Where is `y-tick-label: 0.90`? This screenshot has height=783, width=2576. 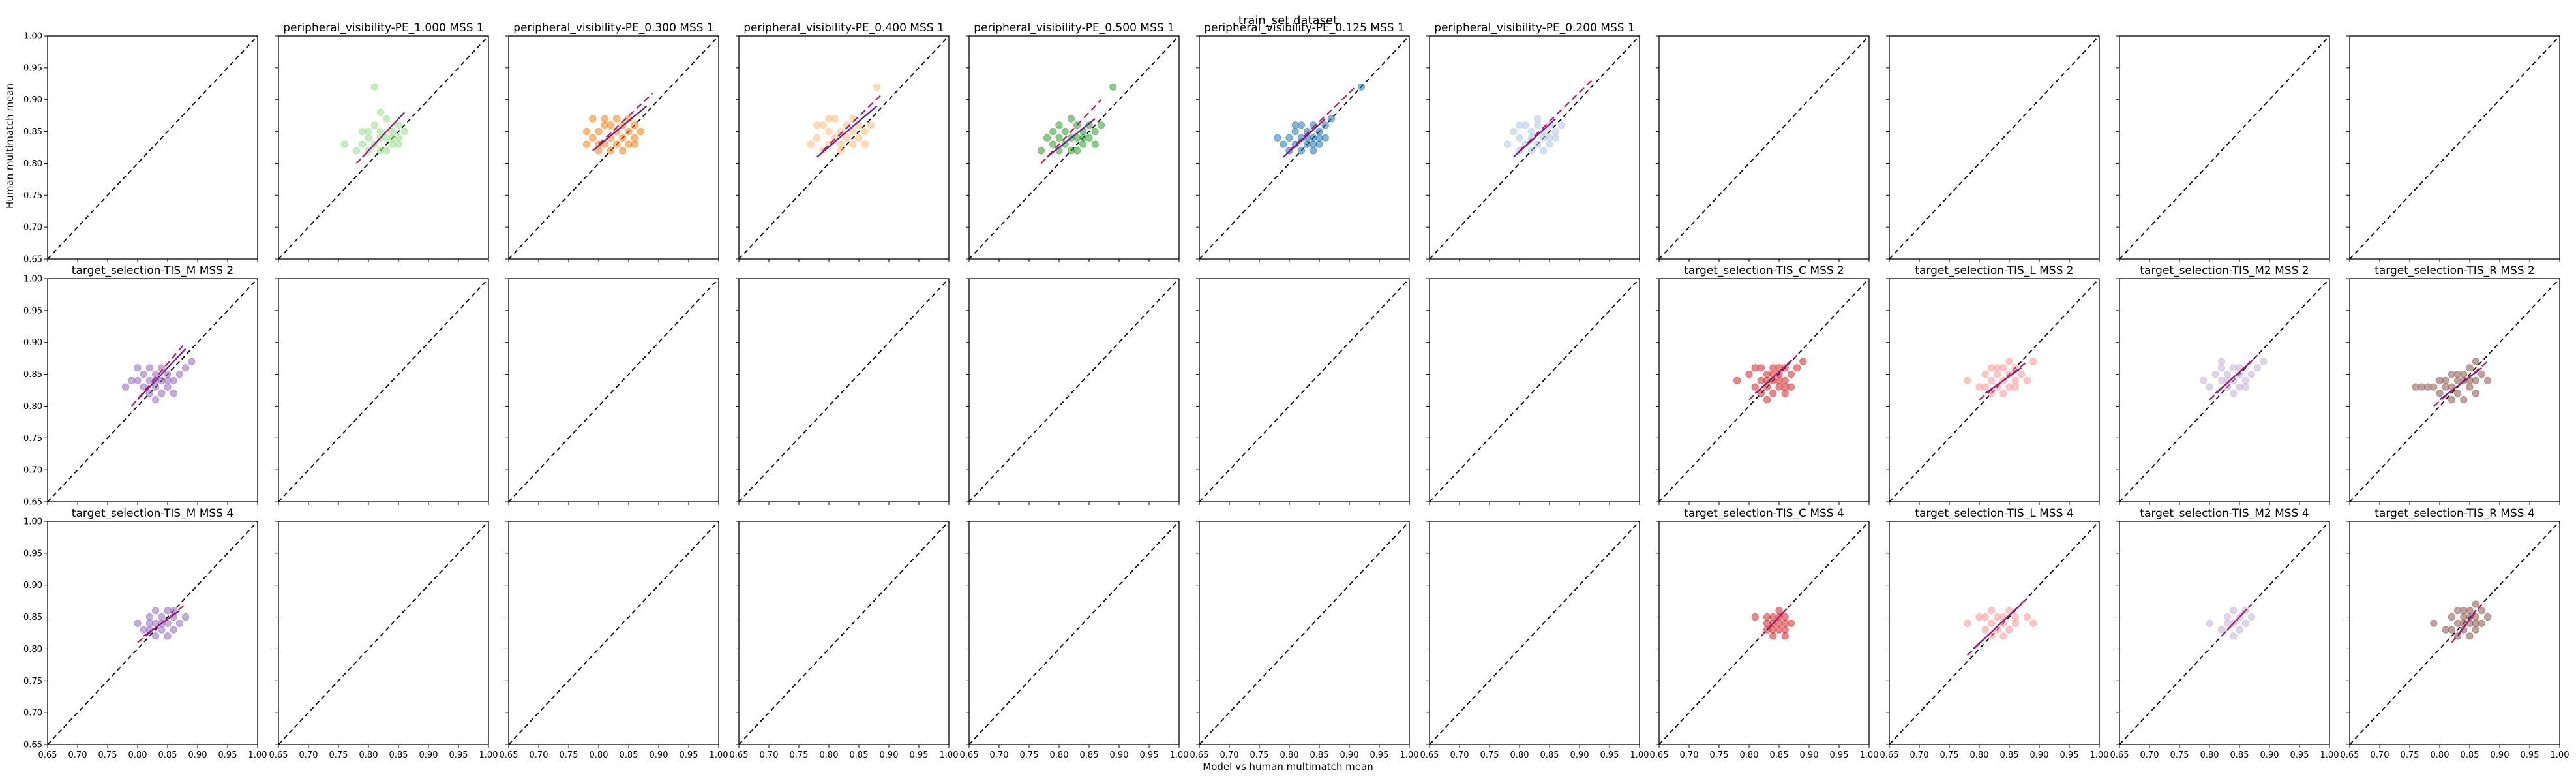
y-tick-label: 0.90 is located at coordinates (32, 100).